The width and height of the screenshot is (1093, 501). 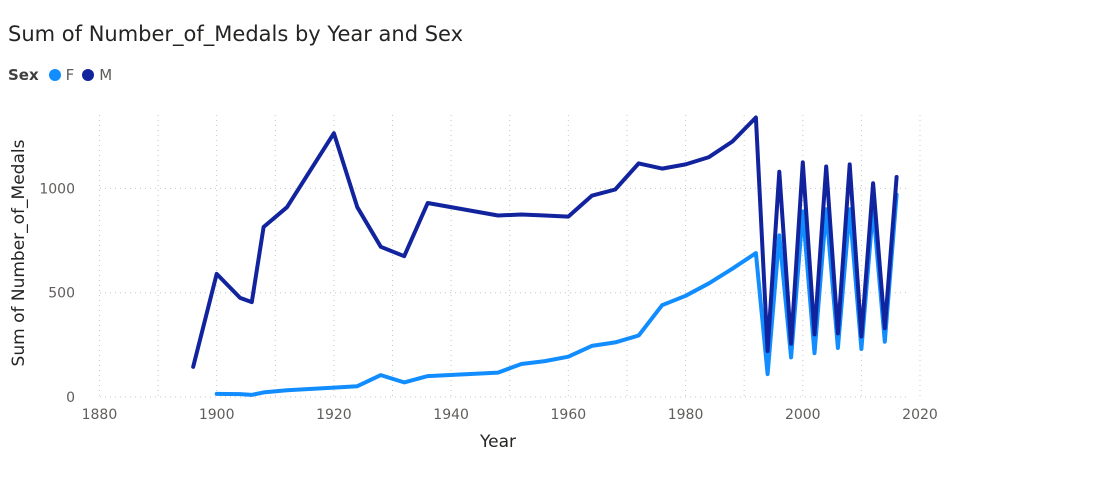 I want to click on legend-item-f: F, so click(x=61, y=75).